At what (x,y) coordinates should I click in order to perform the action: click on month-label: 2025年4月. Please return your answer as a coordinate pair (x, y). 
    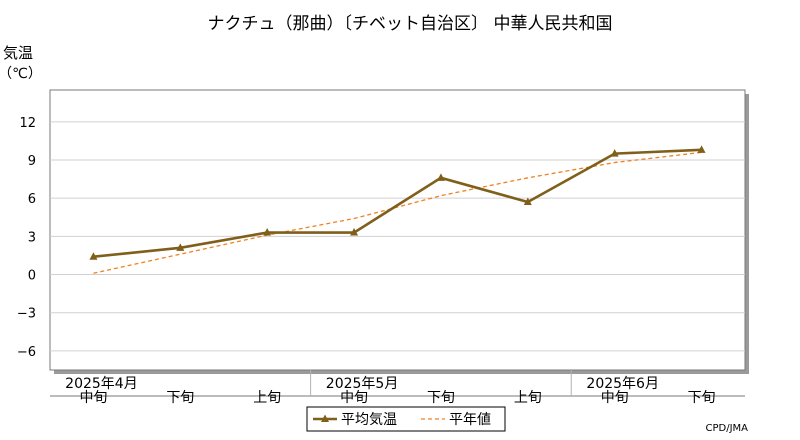
    Looking at the image, I should click on (101, 384).